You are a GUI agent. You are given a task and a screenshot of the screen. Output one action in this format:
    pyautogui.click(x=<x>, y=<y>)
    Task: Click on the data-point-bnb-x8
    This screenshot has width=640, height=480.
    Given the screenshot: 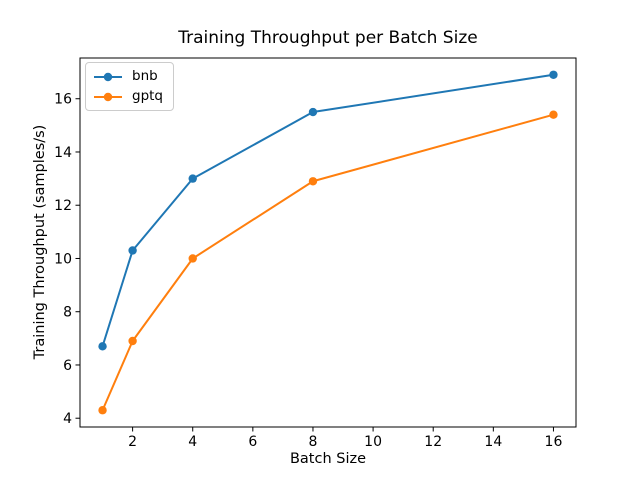 What is the action you would take?
    pyautogui.click(x=313, y=112)
    